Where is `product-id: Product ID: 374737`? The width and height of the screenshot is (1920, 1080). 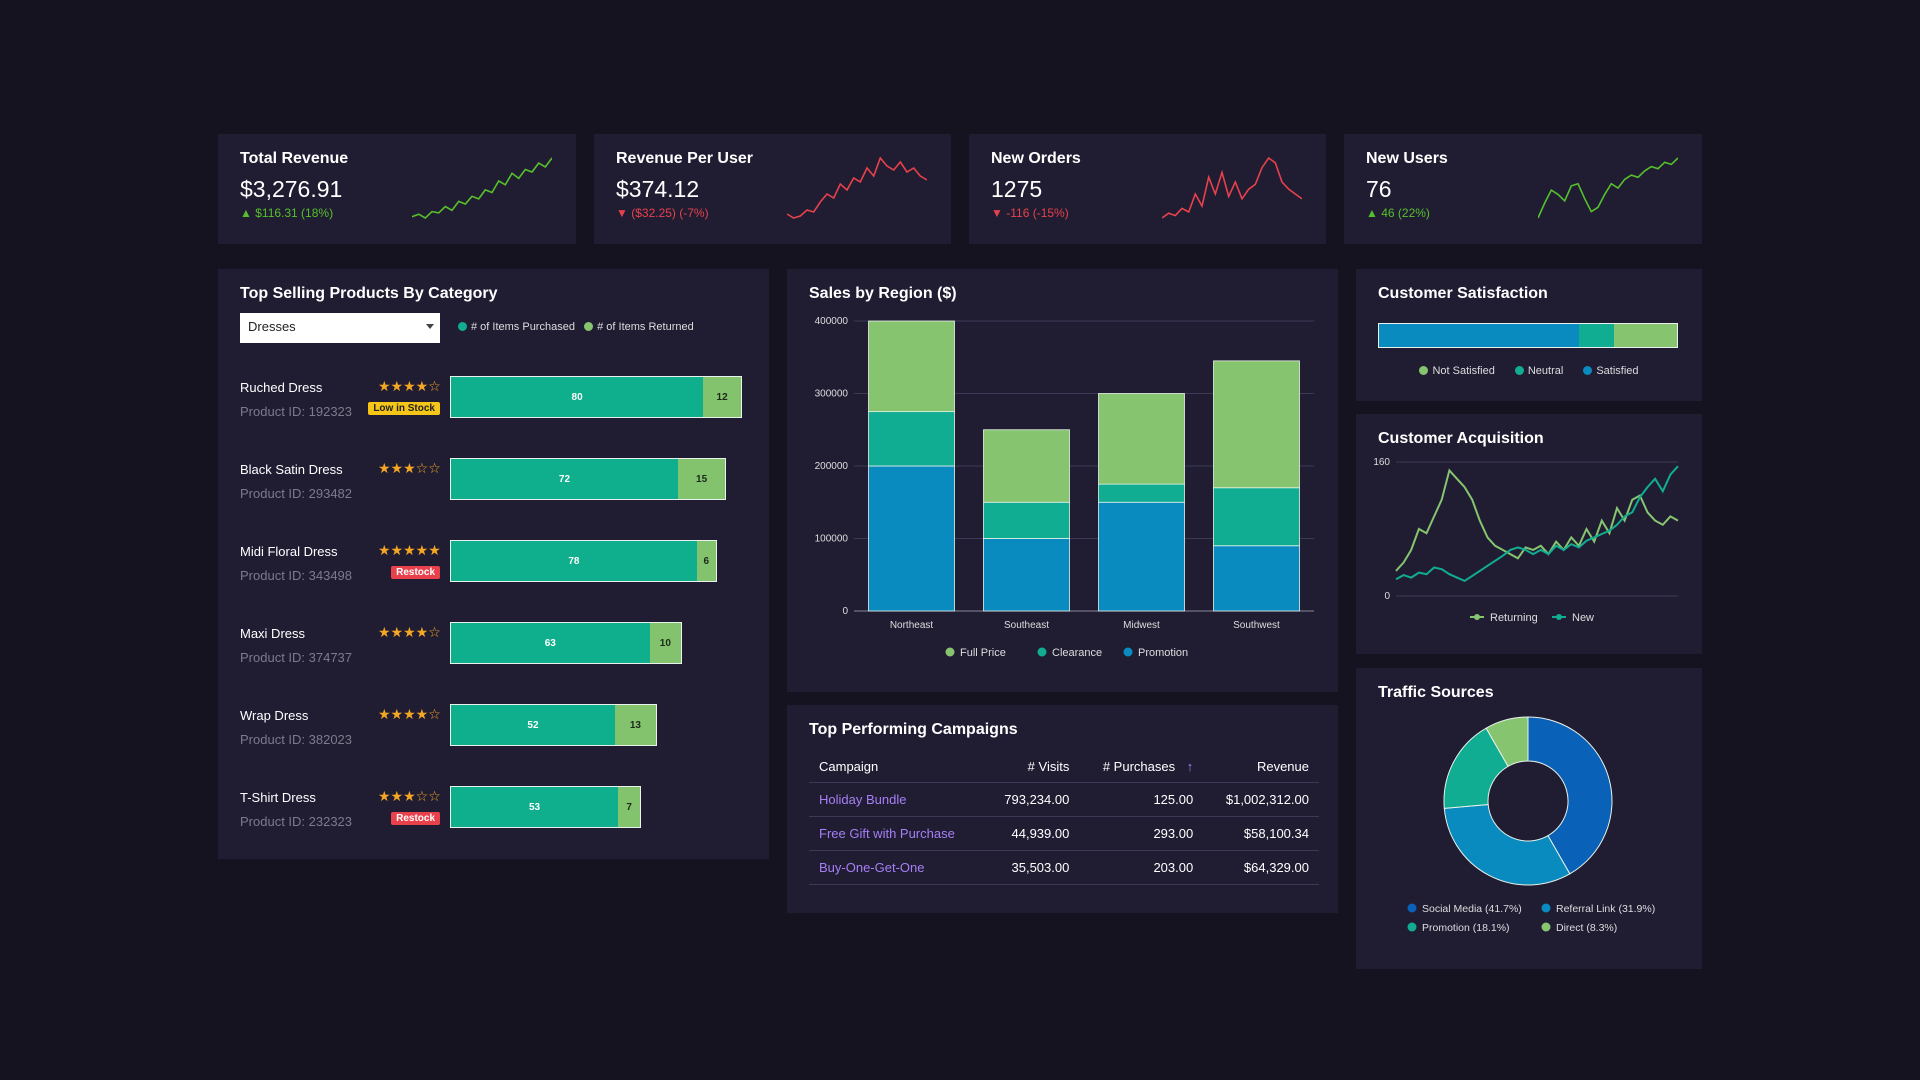
product-id: Product ID: 374737 is located at coordinates (296, 657).